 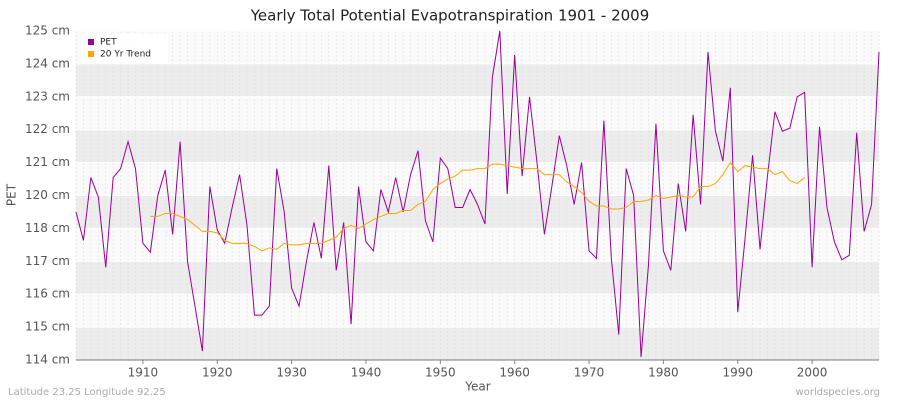 I want to click on footer-left: Latitude 23.25 Longitude 92.25, so click(x=87, y=392).